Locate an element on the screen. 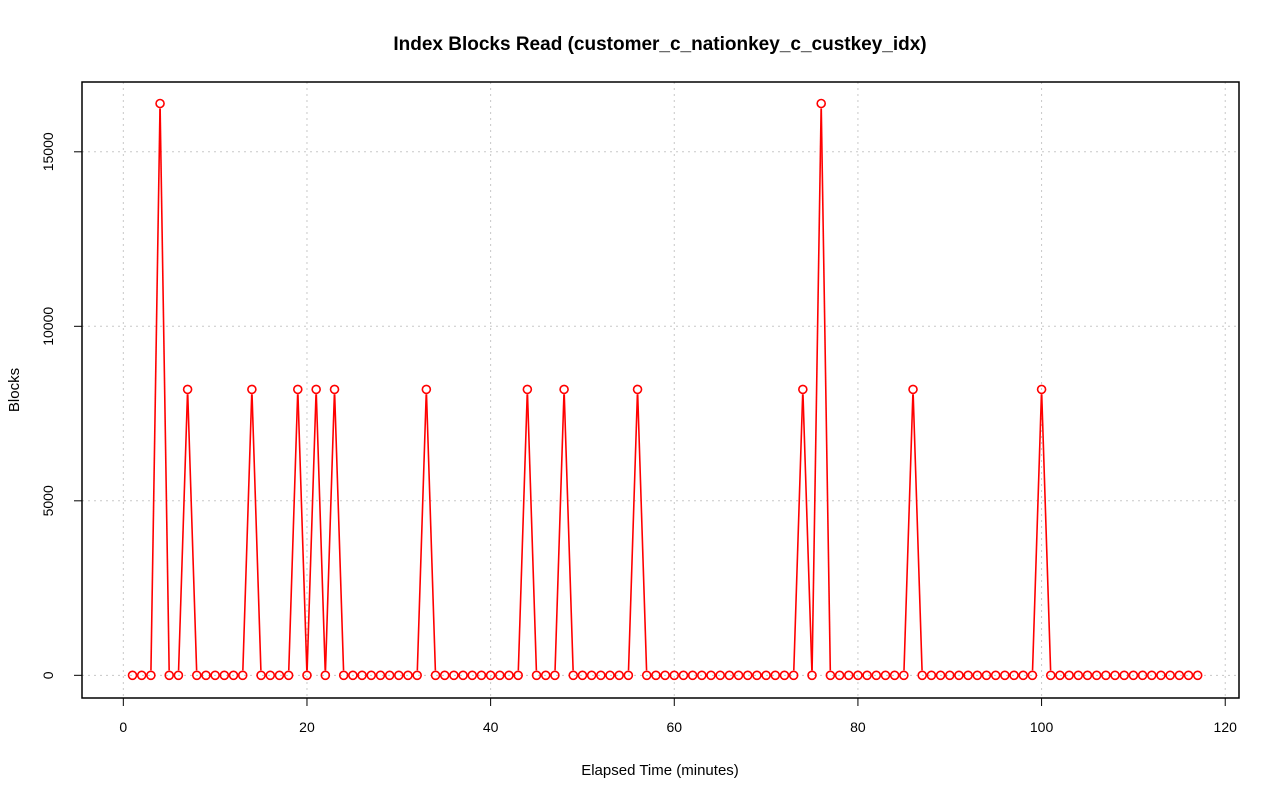  y-tick-label-1: 5000 is located at coordinates (48, 500).